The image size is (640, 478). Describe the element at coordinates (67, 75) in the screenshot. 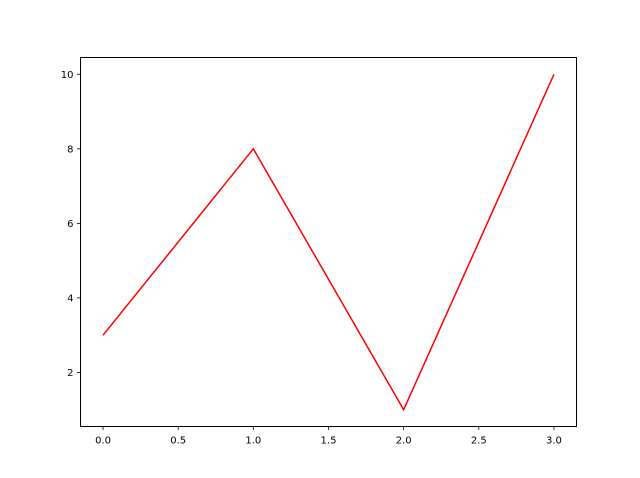

I see `y-tick-label: 10` at that location.